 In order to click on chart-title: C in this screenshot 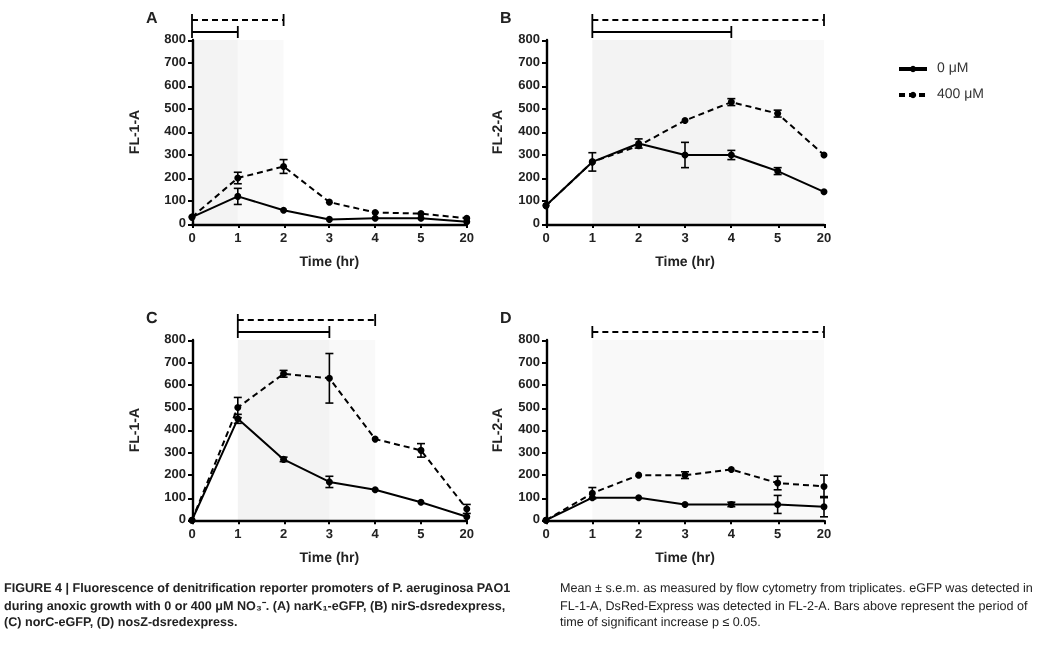, I will do `click(152, 318)`.